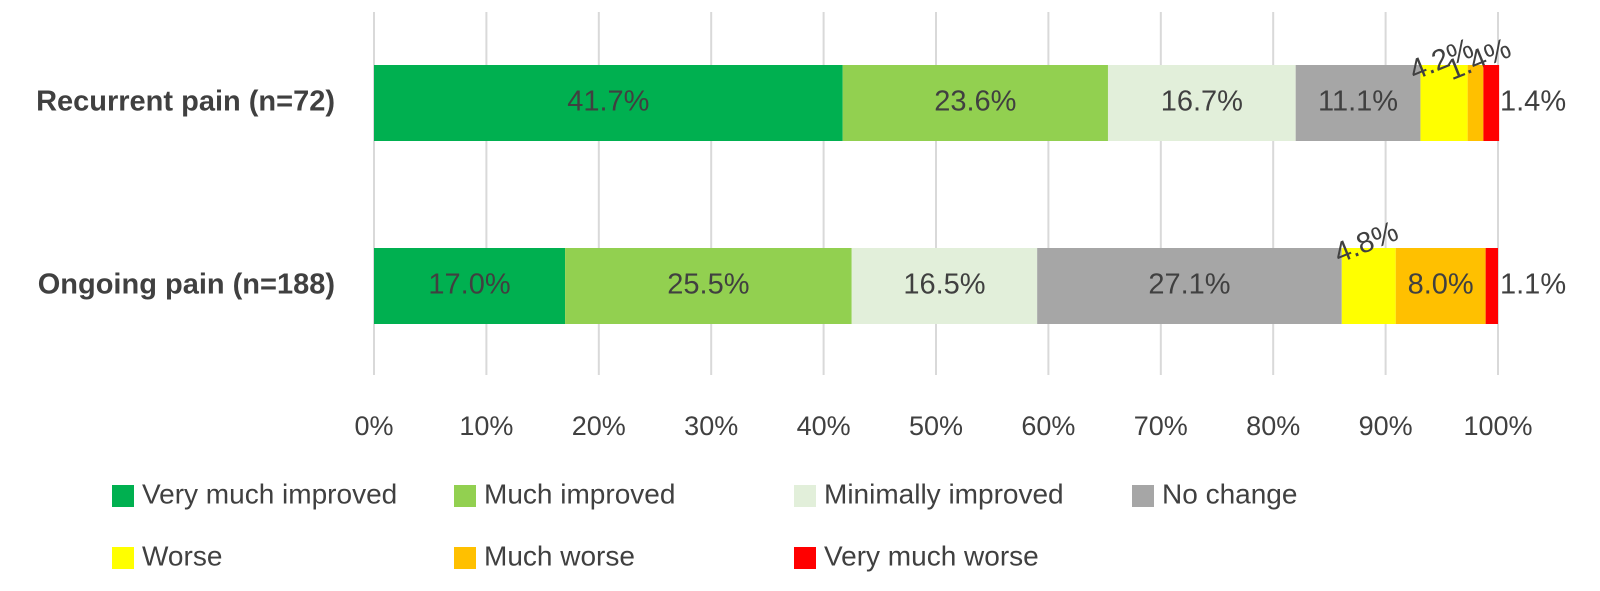  Describe the element at coordinates (1533, 102) in the screenshot. I see `data-label: 1.4%` at that location.